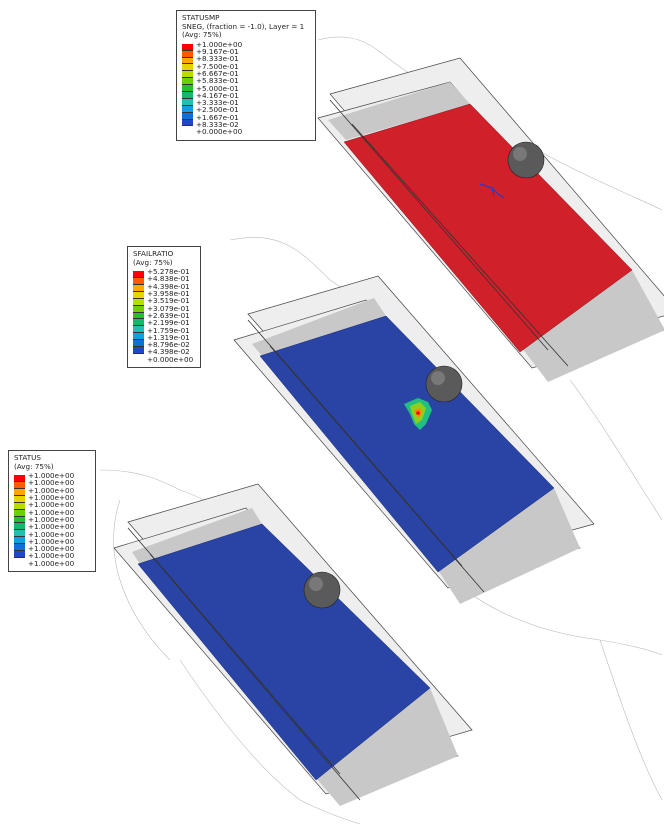  What do you see at coordinates (168, 286) in the screenshot?
I see `legend-value: +4.398e-01` at bounding box center [168, 286].